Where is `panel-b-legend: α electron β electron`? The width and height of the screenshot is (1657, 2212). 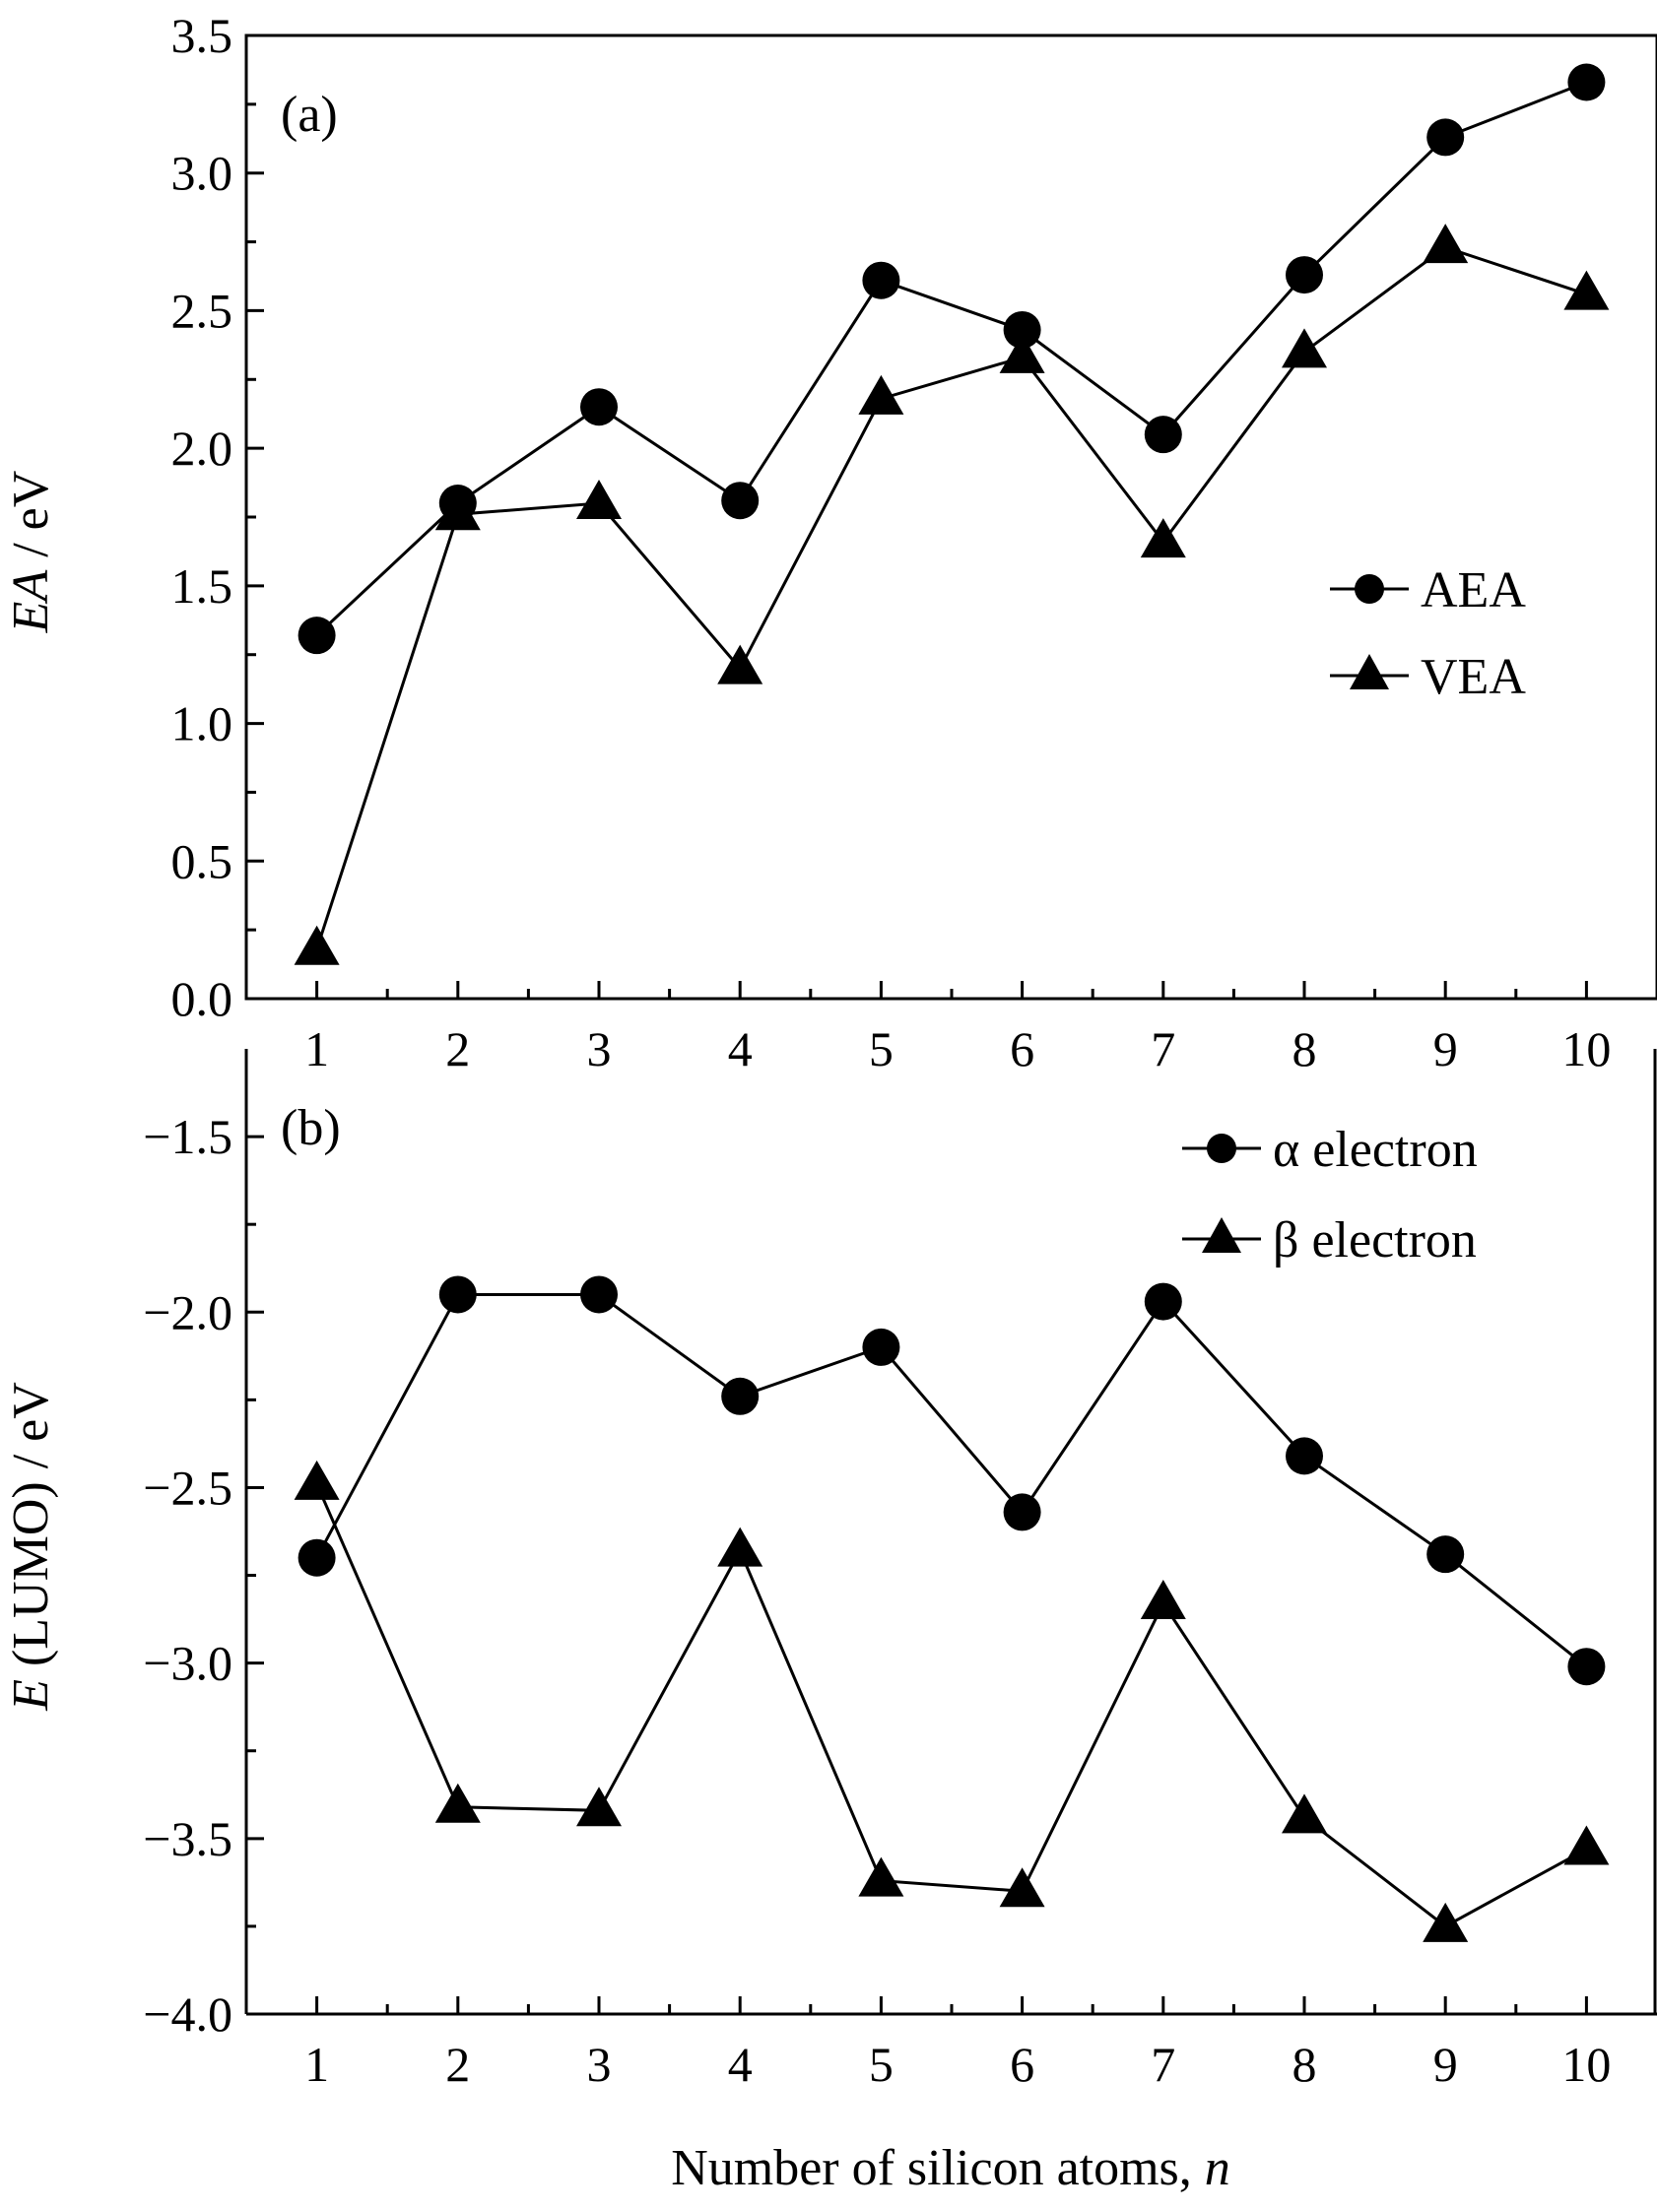 panel-b-legend: α electron β electron is located at coordinates (1330, 1195).